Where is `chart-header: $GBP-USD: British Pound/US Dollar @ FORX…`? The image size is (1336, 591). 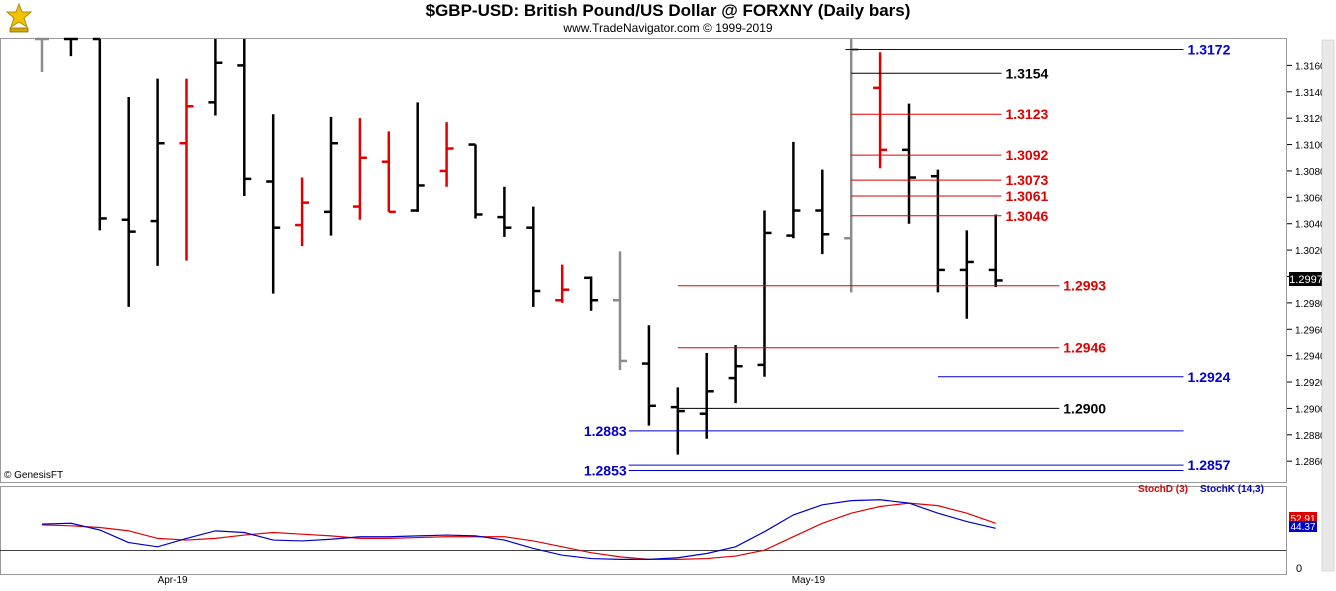 chart-header: $GBP-USD: British Pound/US Dollar @ FORX… is located at coordinates (668, 19).